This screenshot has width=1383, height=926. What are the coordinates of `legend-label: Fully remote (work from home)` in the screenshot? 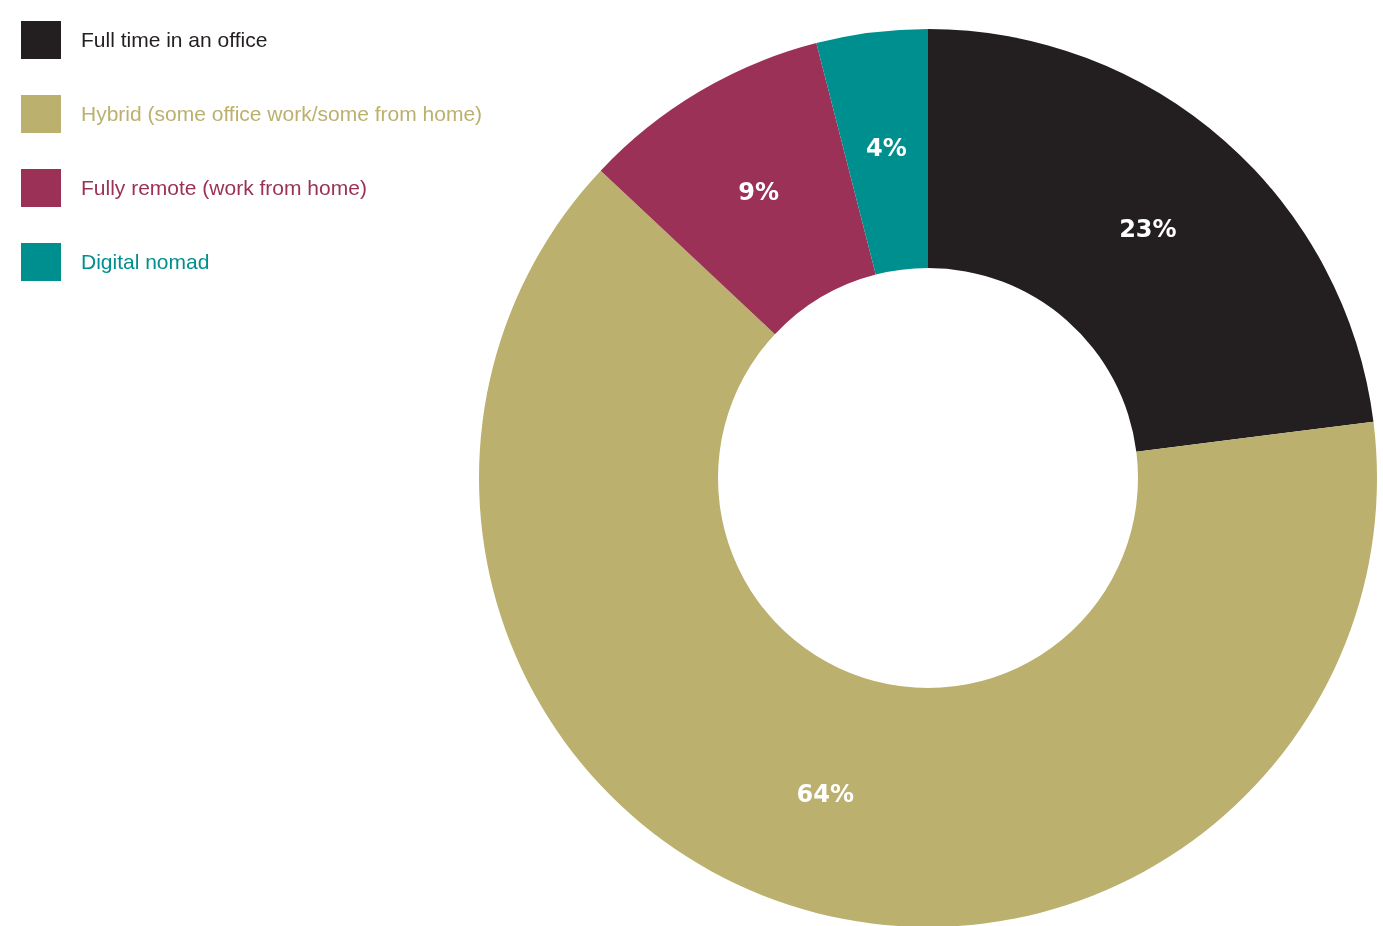 It's located at (224, 188).